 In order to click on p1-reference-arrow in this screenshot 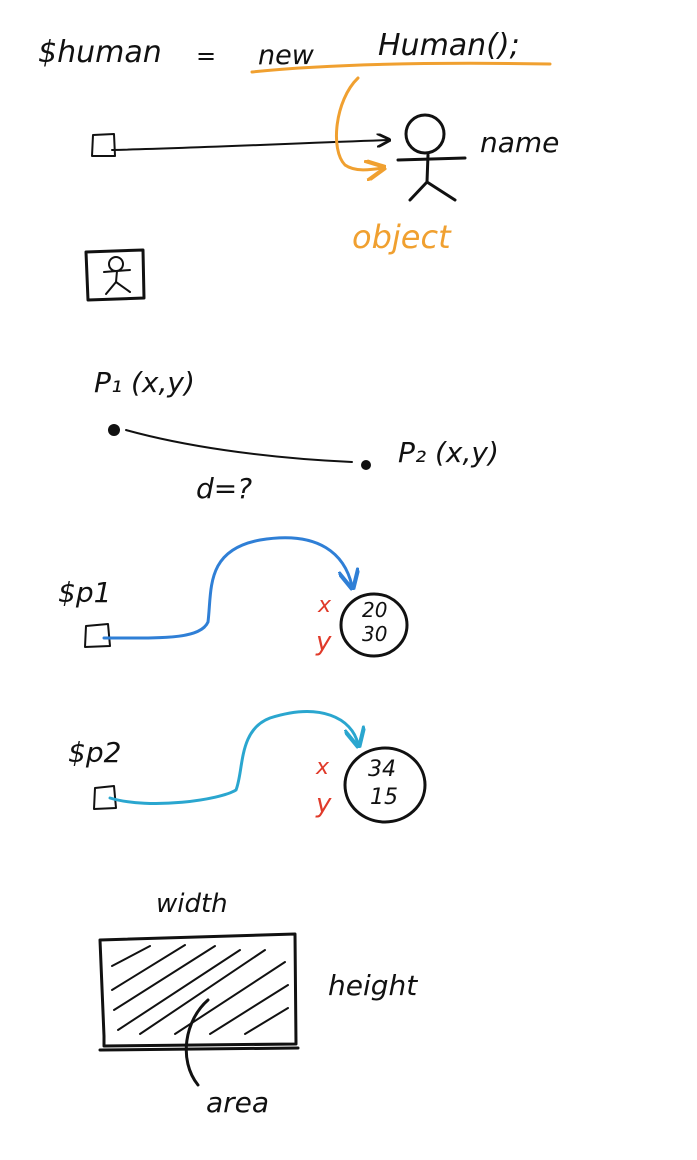, I will do `click(227, 588)`.